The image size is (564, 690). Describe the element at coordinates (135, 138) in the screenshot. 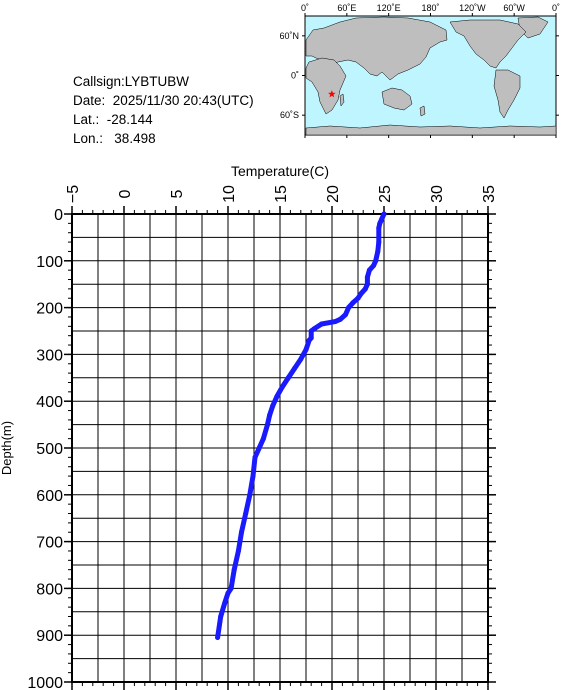

I see `lon-value: 38.498` at that location.